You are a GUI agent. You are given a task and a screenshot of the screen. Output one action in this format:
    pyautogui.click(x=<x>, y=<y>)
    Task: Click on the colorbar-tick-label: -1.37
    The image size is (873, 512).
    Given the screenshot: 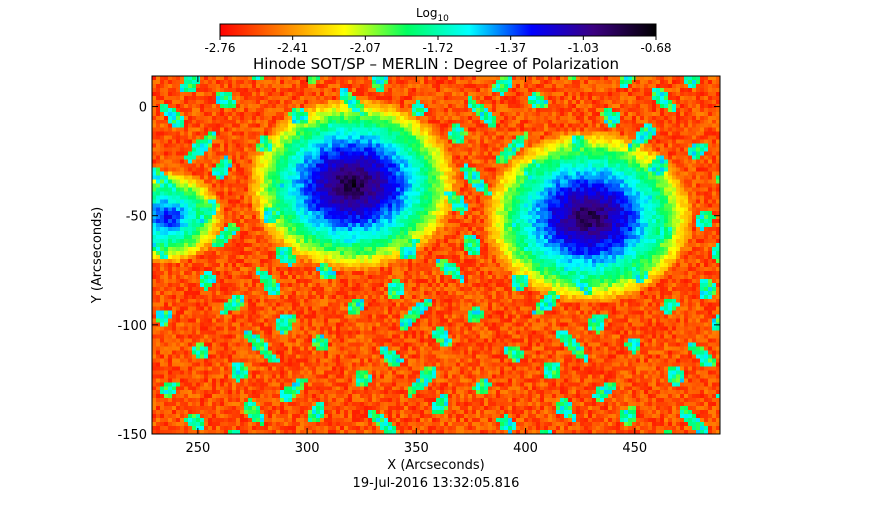 What is the action you would take?
    pyautogui.click(x=510, y=48)
    